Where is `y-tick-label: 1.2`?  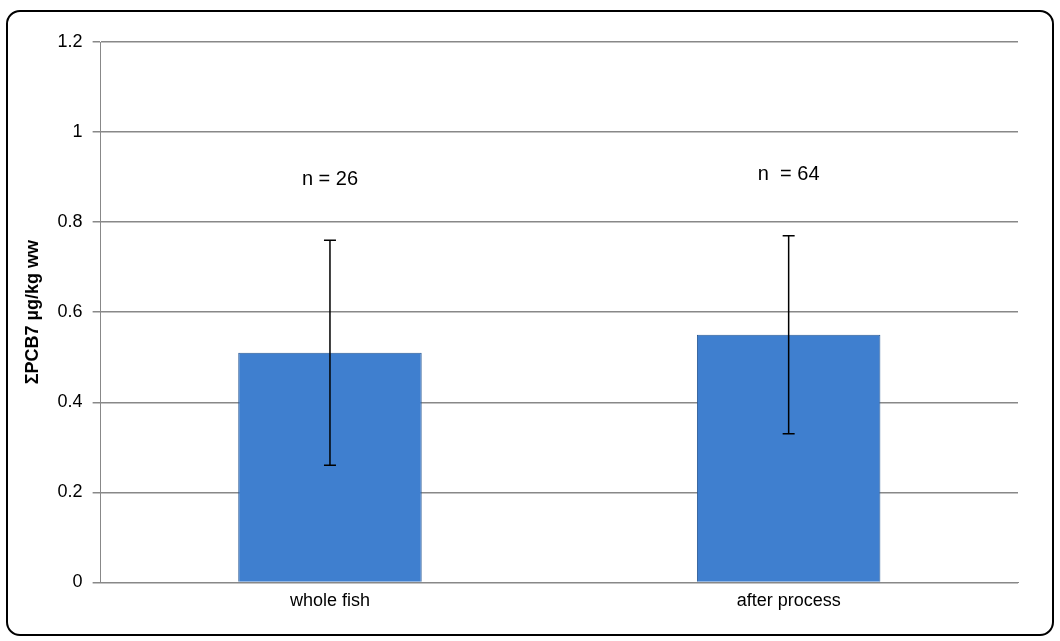 y-tick-label: 1.2 is located at coordinates (70, 40).